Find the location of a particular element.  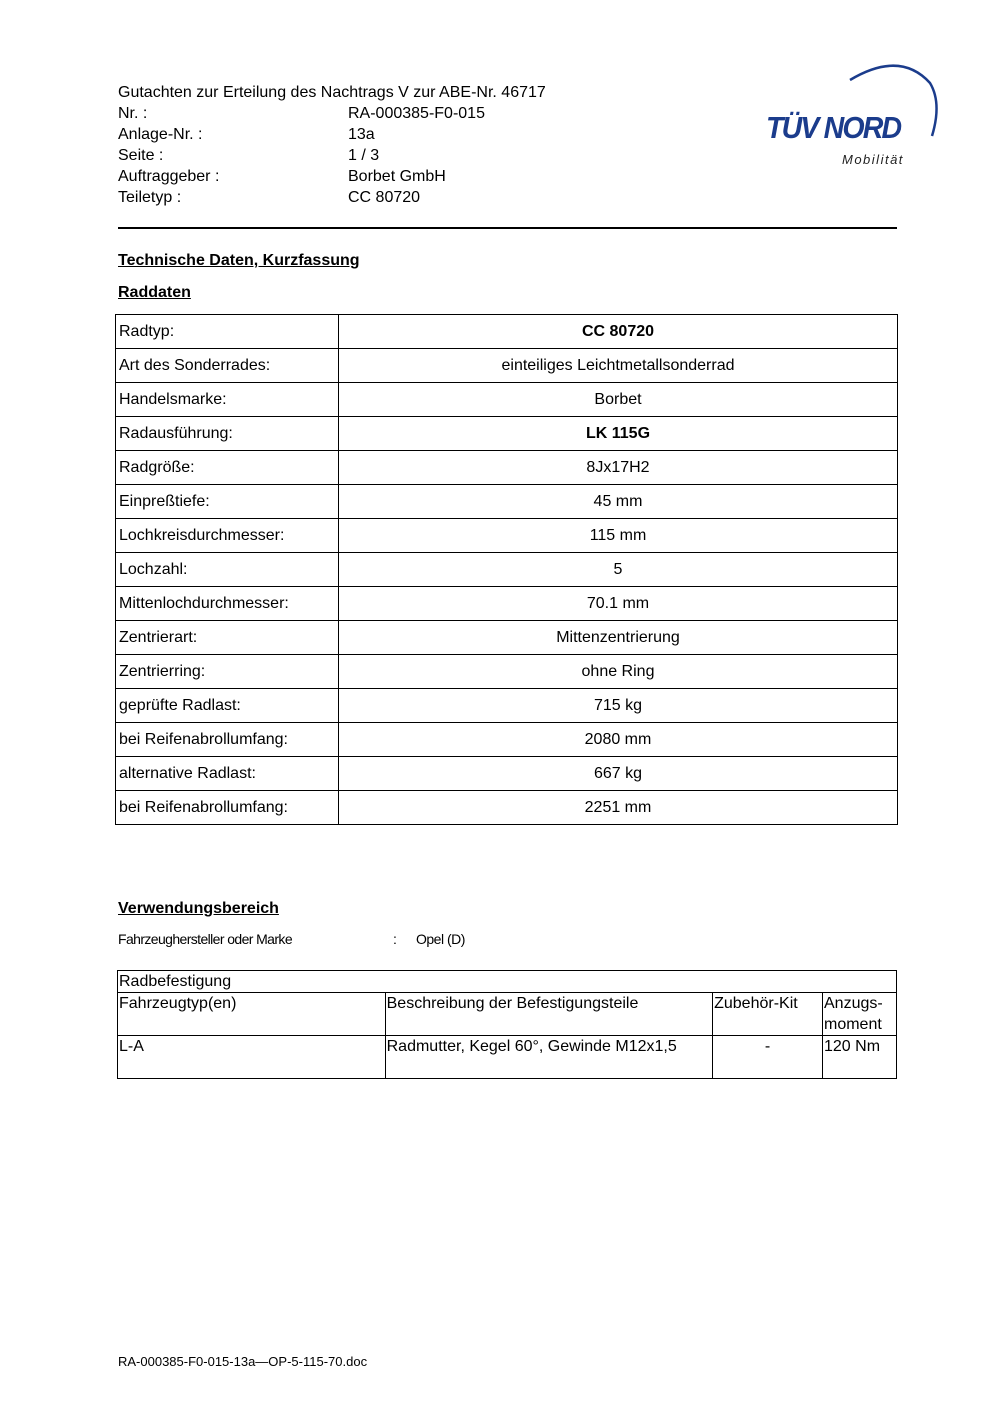

field-value: 1 / 3 is located at coordinates (364, 155).